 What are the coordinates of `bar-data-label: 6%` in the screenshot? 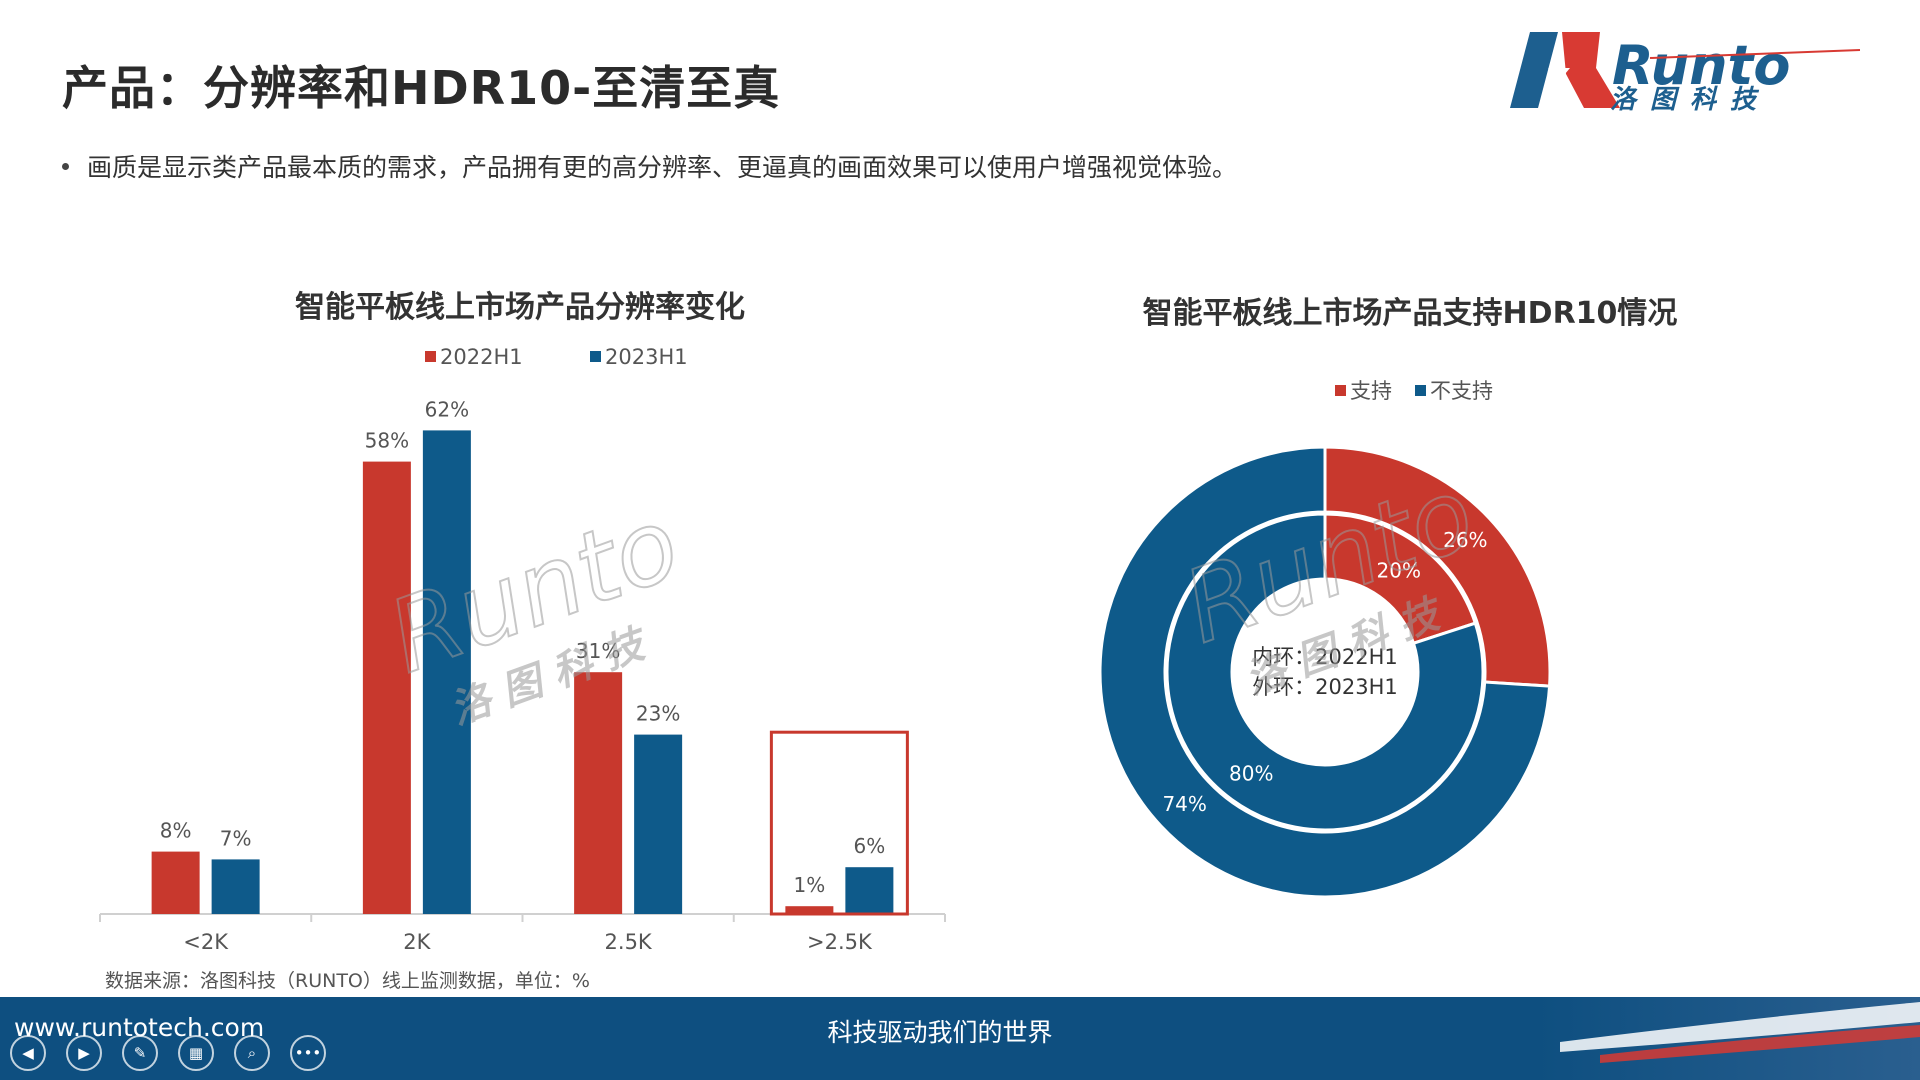 It's located at (870, 846).